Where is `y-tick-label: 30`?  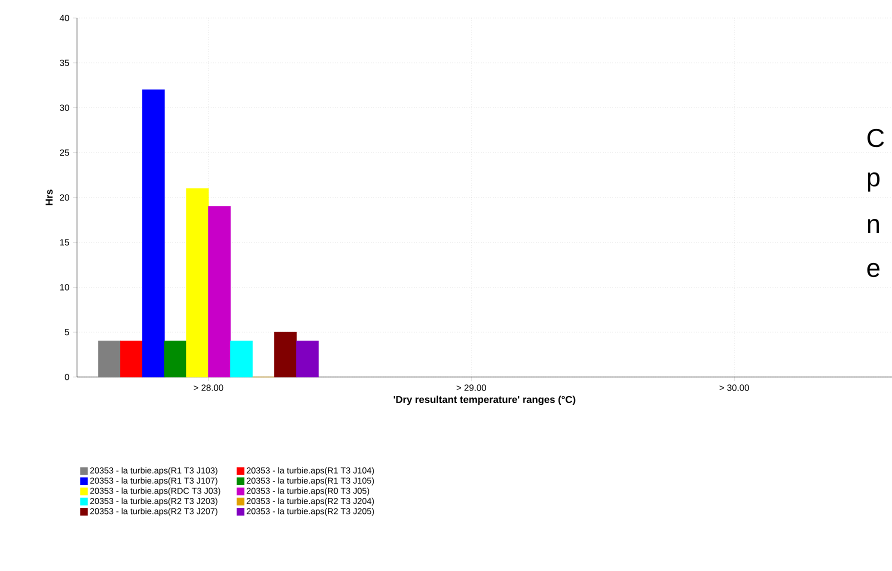 y-tick-label: 30 is located at coordinates (65, 107).